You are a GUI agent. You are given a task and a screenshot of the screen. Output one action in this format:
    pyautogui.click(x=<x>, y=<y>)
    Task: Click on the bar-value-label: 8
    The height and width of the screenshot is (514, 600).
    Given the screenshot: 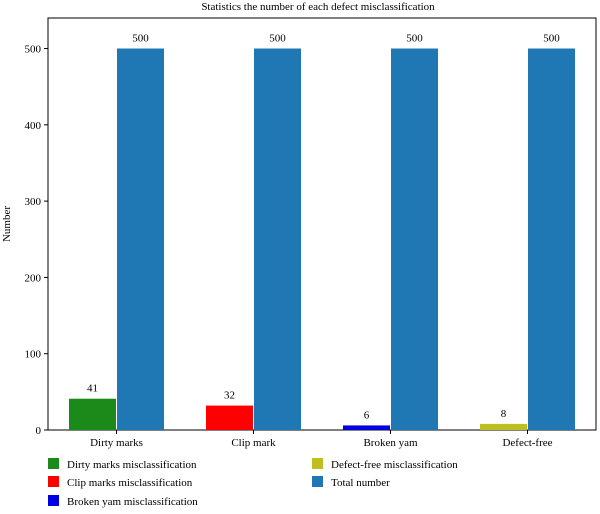 What is the action you would take?
    pyautogui.click(x=504, y=414)
    